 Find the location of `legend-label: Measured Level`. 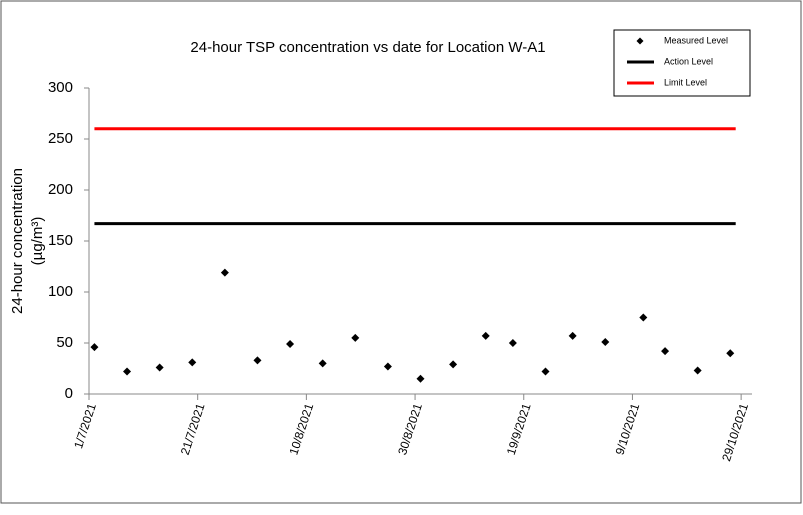

legend-label: Measured Level is located at coordinates (696, 40).